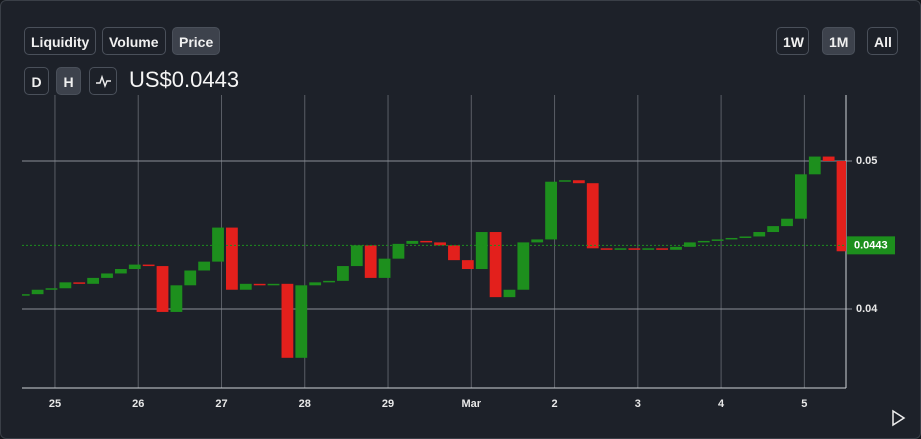  Describe the element at coordinates (804, 404) in the screenshot. I see `x-tick-label: 5` at that location.